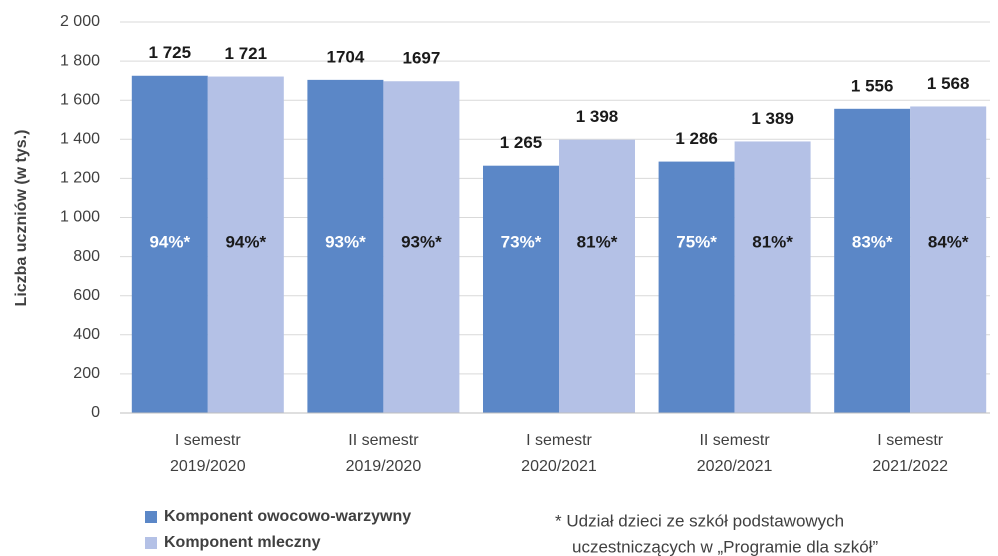 The width and height of the screenshot is (998, 556). I want to click on y-tick-label: 1 400, so click(80, 139).